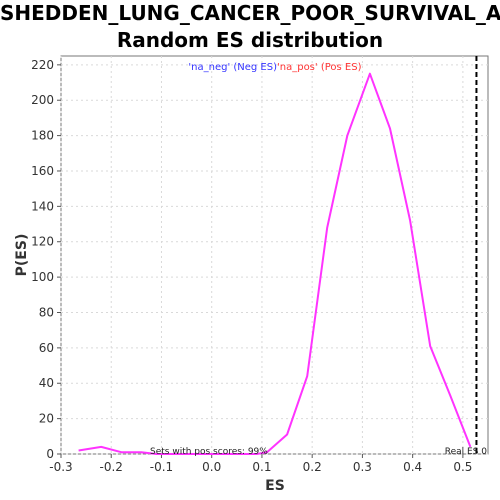 The width and height of the screenshot is (500, 500). I want to click on x-tick-label: -0.1, so click(161, 467).